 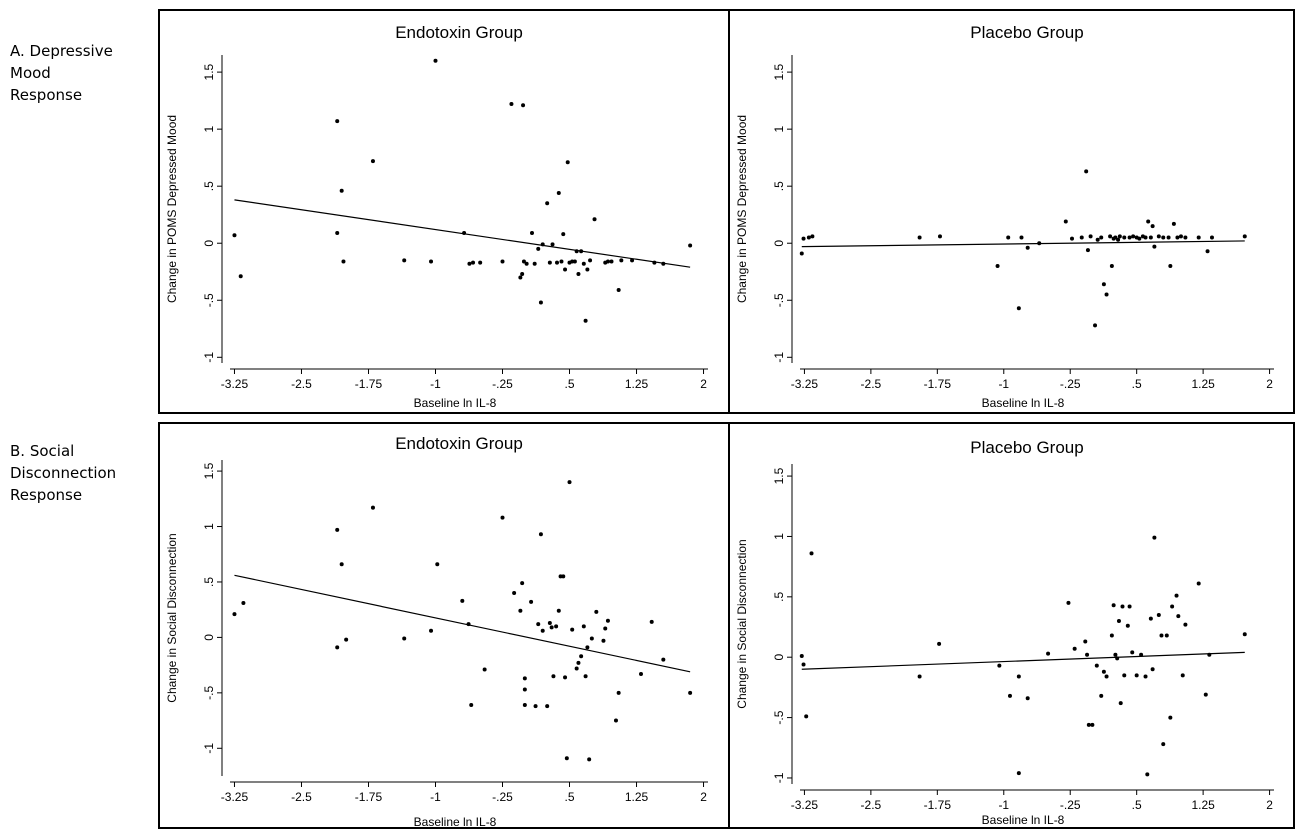 I want to click on row-label-line: Response, so click(x=46, y=495).